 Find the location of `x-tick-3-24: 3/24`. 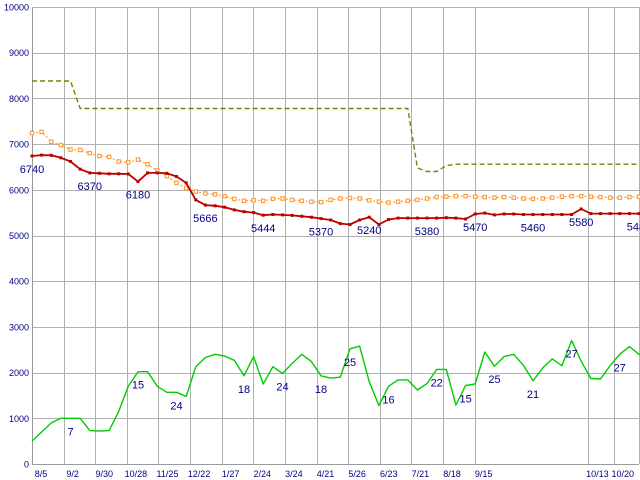

x-tick-3-24: 3/24 is located at coordinates (294, 474).